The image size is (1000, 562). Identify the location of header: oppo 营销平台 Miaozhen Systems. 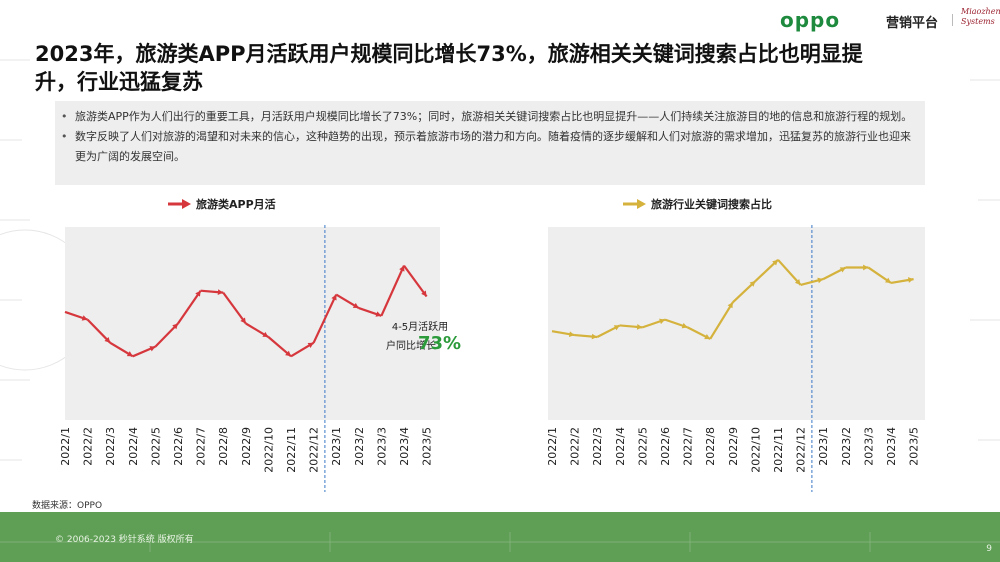
(890, 19).